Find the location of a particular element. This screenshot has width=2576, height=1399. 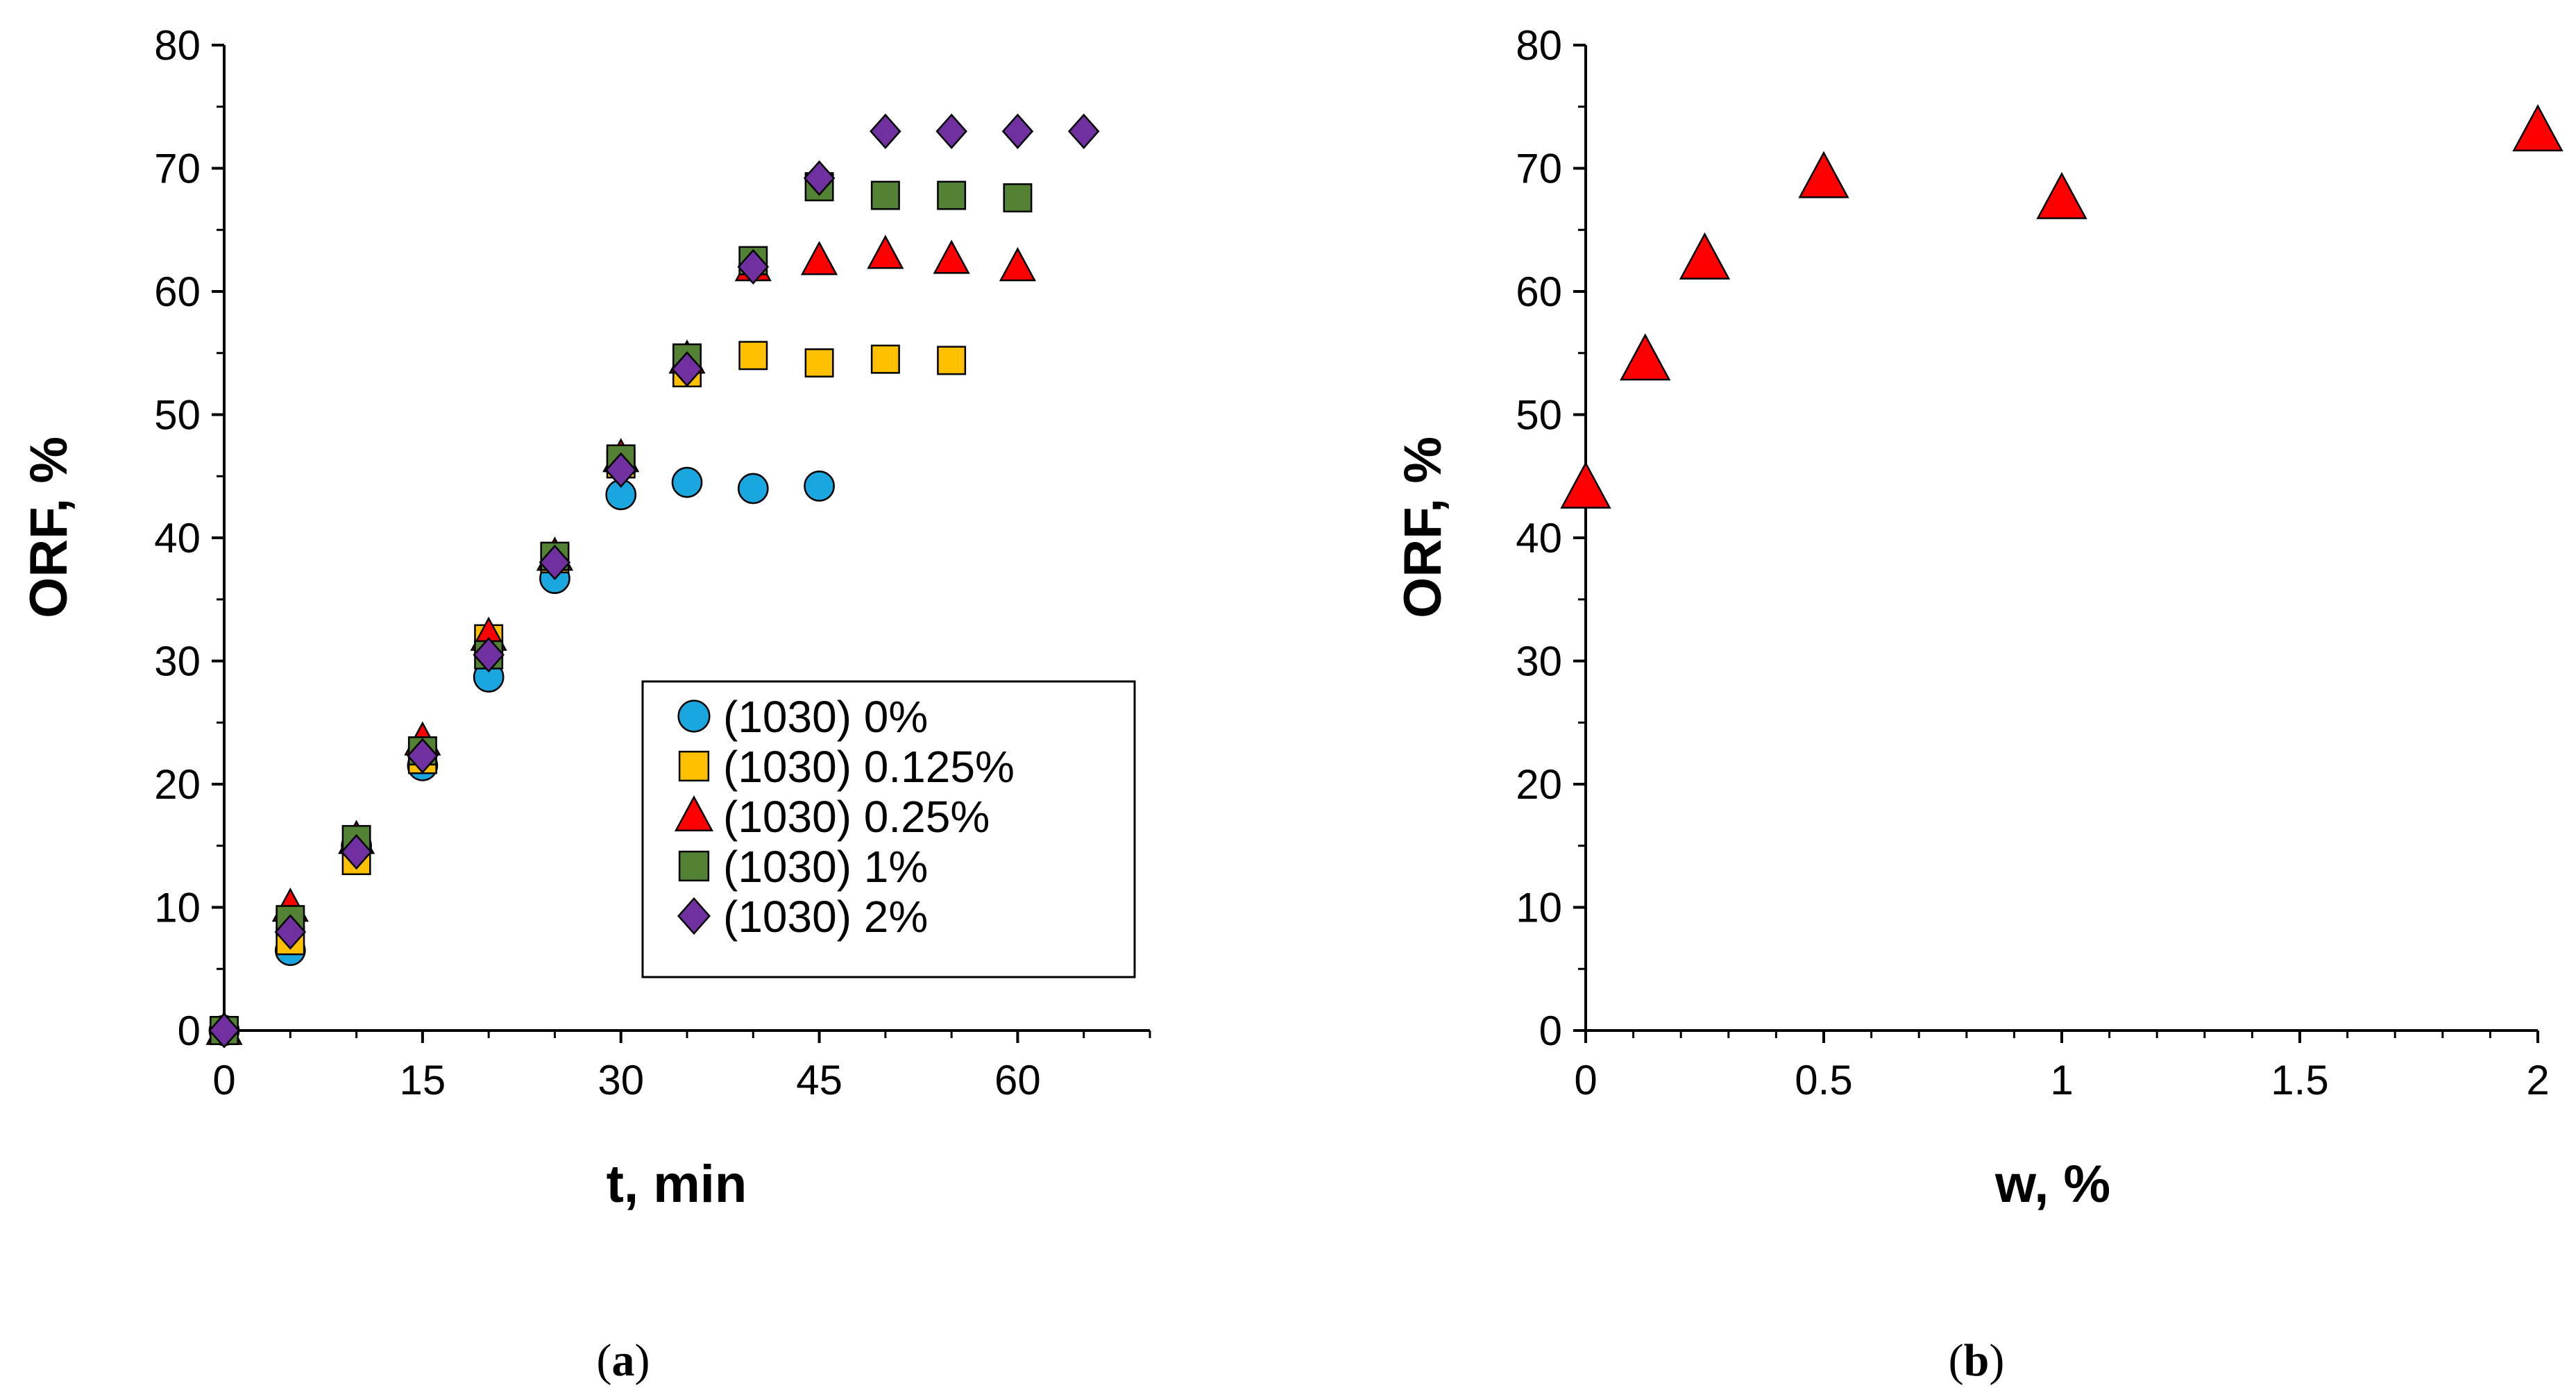

x-tick-label: 60 is located at coordinates (1017, 1080).